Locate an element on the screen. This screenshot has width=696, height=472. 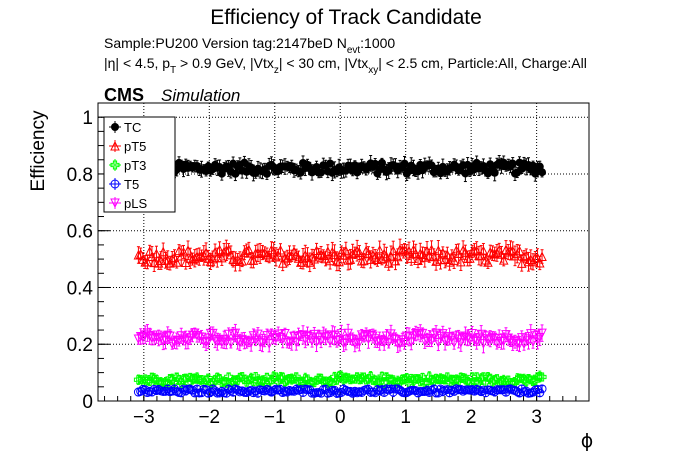
y-axis-label: Efficiency is located at coordinates (38, 150).